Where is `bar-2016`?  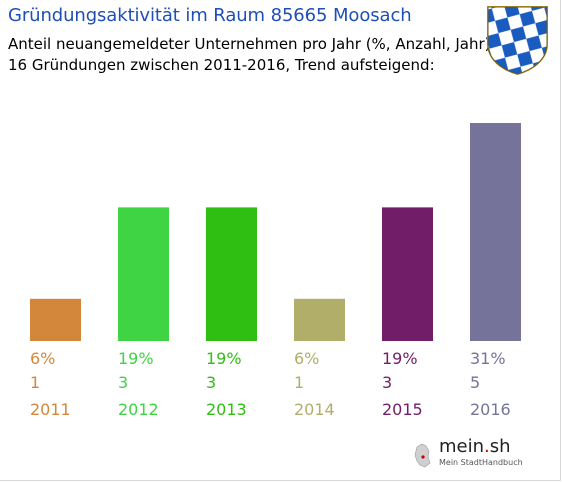
bar-2016 is located at coordinates (495, 232).